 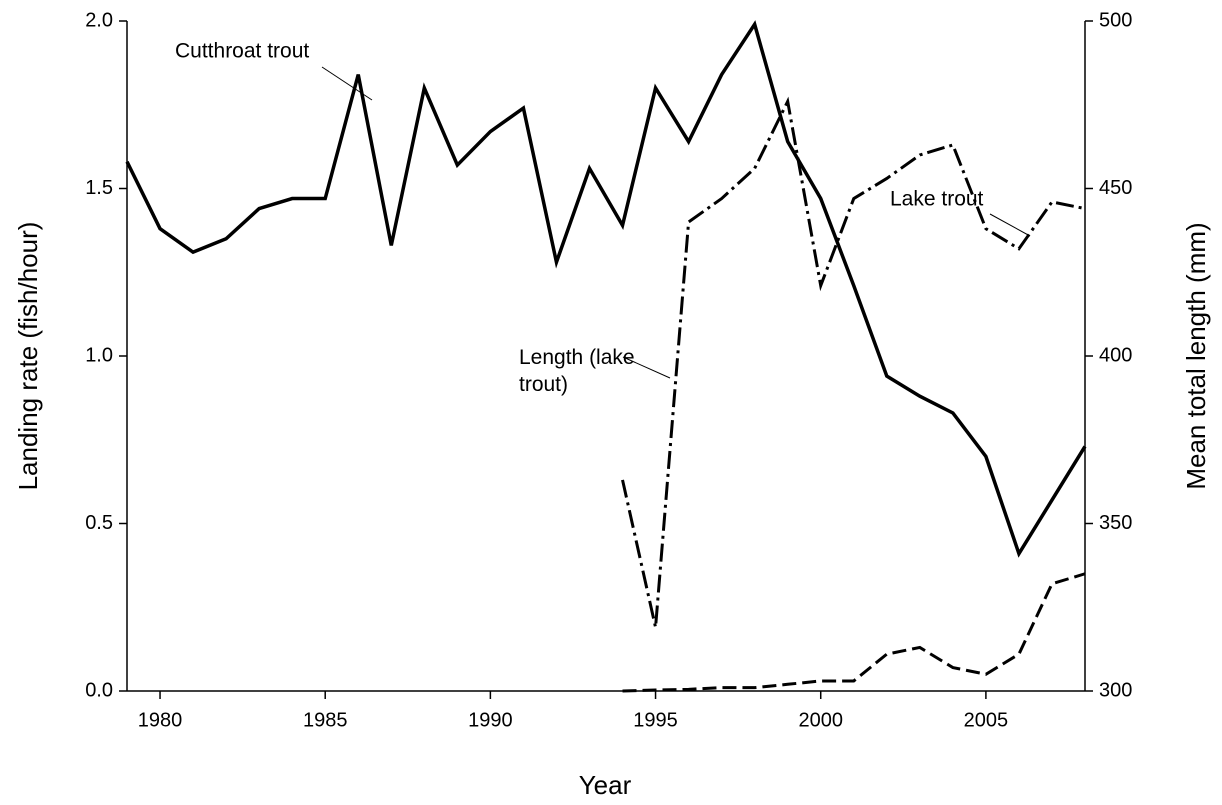 What do you see at coordinates (99, 523) in the screenshot?
I see `y-tick-label: 0.5` at bounding box center [99, 523].